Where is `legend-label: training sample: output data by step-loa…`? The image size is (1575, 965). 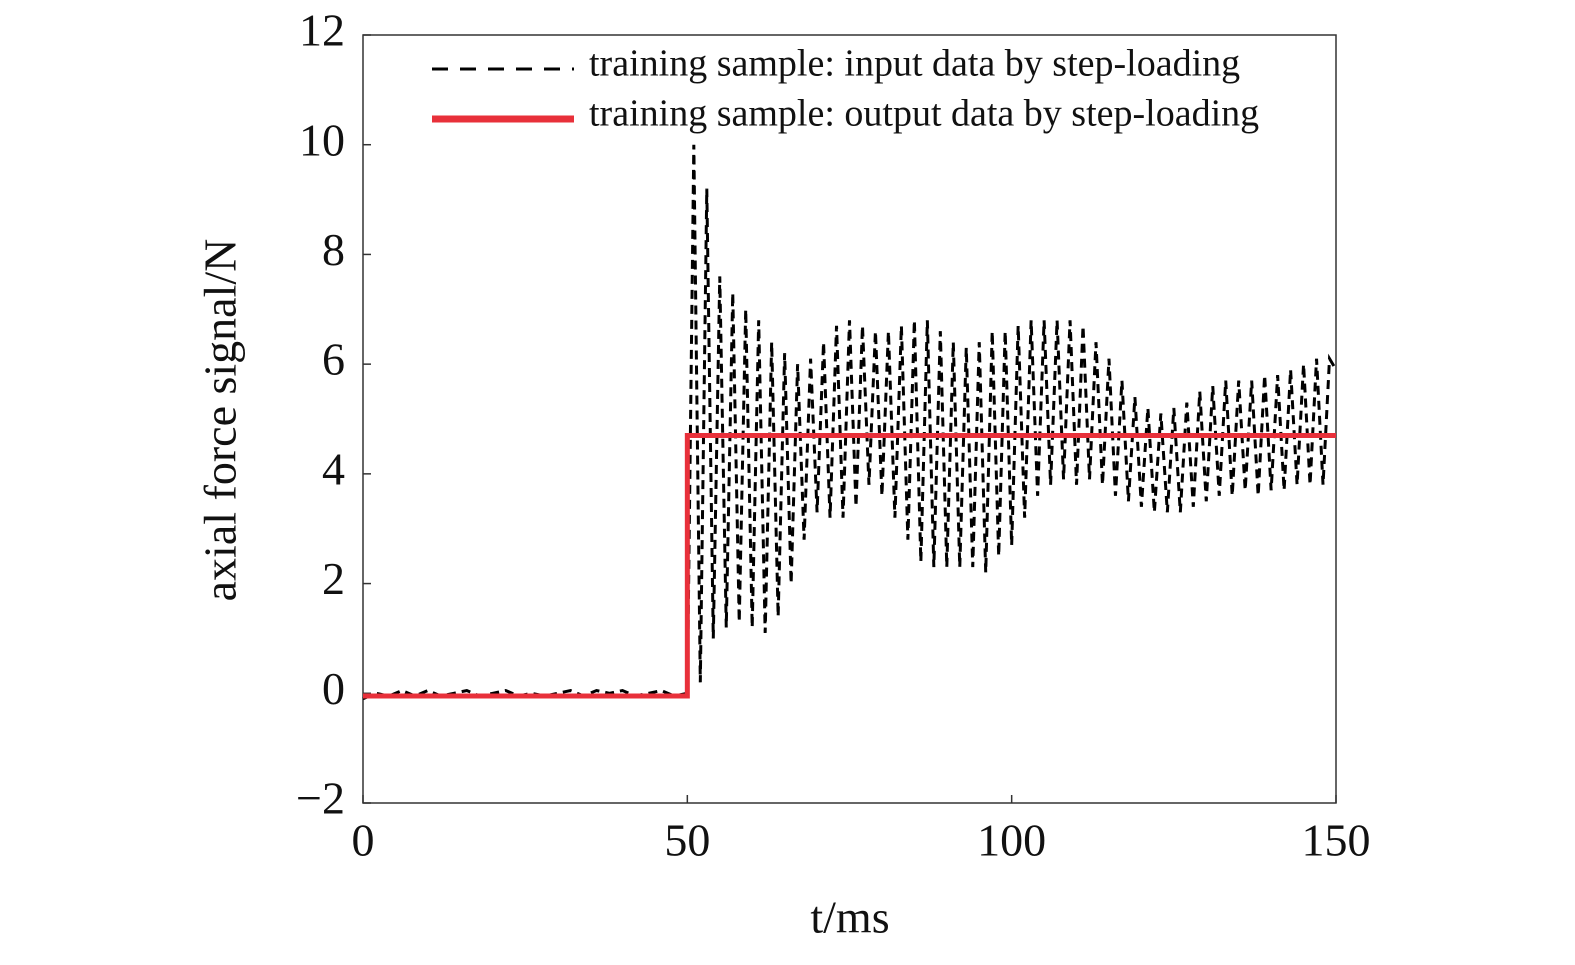 legend-label: training sample: output data by step-loa… is located at coordinates (924, 114).